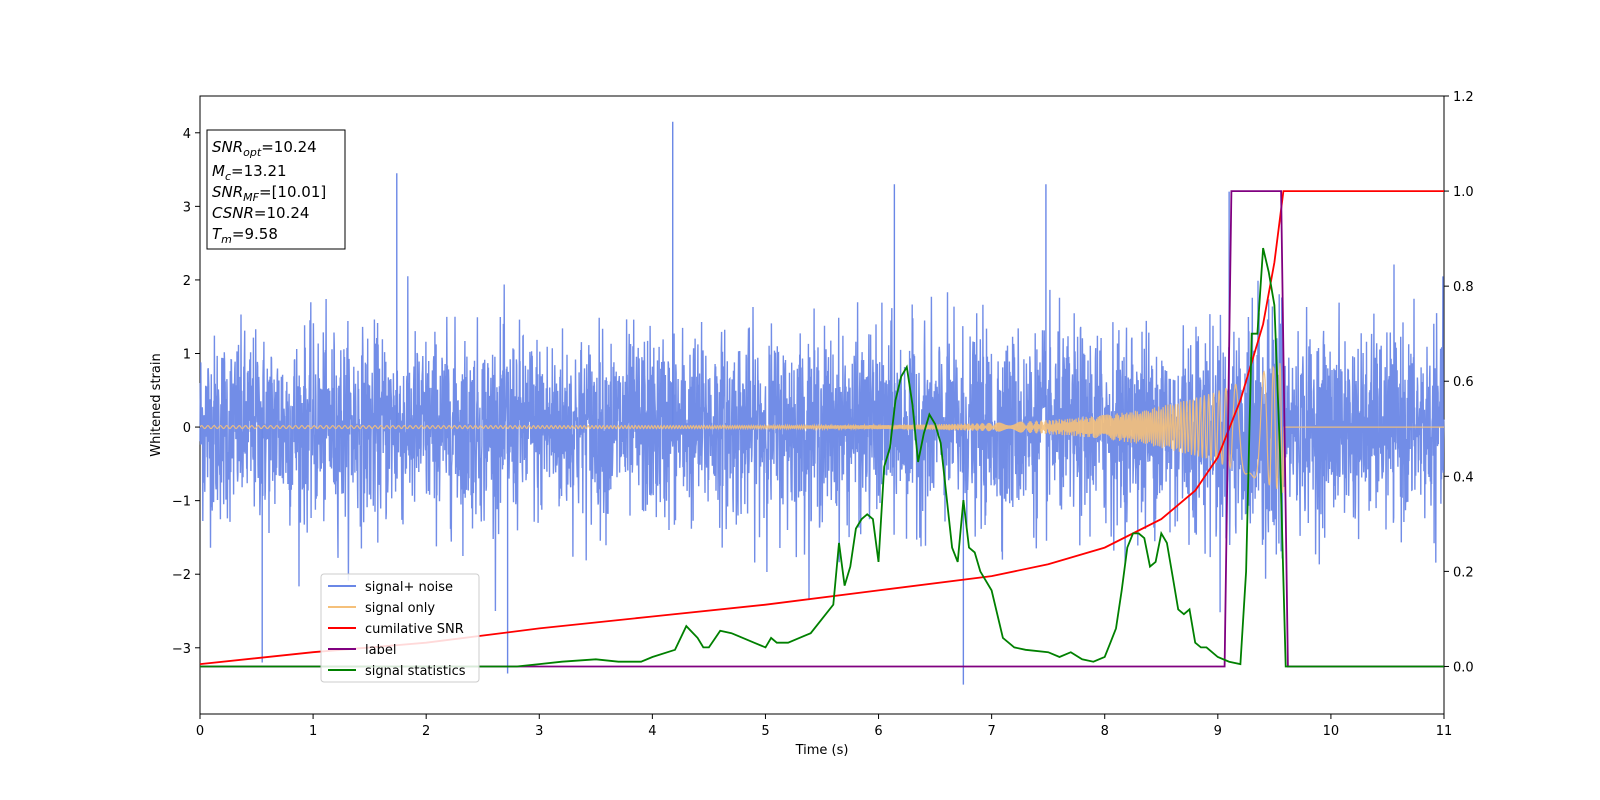  I want to click on signal-only-series-layer, so click(821, 428).